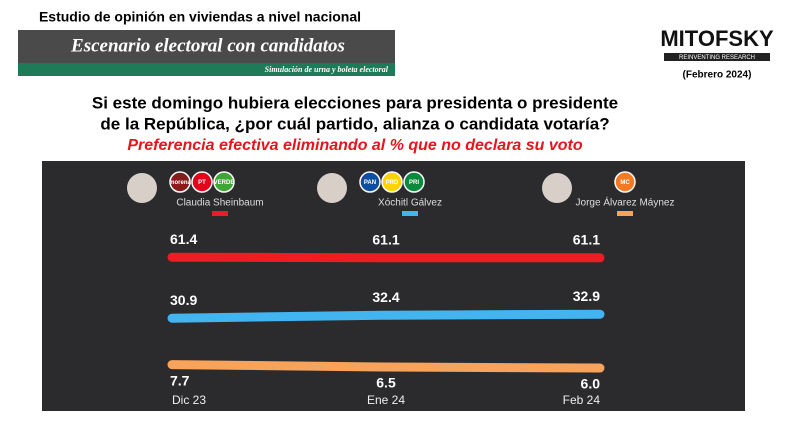 Image resolution: width=789 pixels, height=426 pixels. I want to click on brand-tagline: REINVENTING RESEARCH, so click(717, 58).